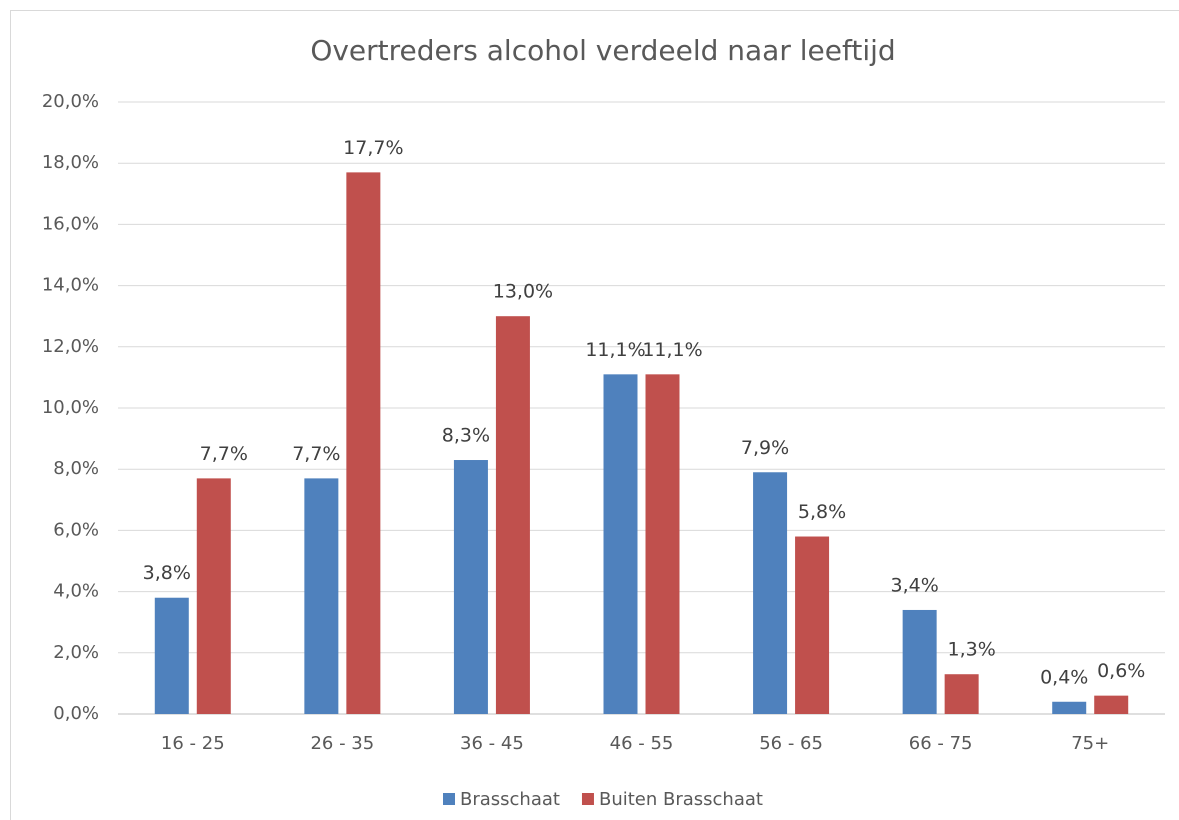  What do you see at coordinates (70, 407) in the screenshot?
I see `y-tick-label: 10,0%` at bounding box center [70, 407].